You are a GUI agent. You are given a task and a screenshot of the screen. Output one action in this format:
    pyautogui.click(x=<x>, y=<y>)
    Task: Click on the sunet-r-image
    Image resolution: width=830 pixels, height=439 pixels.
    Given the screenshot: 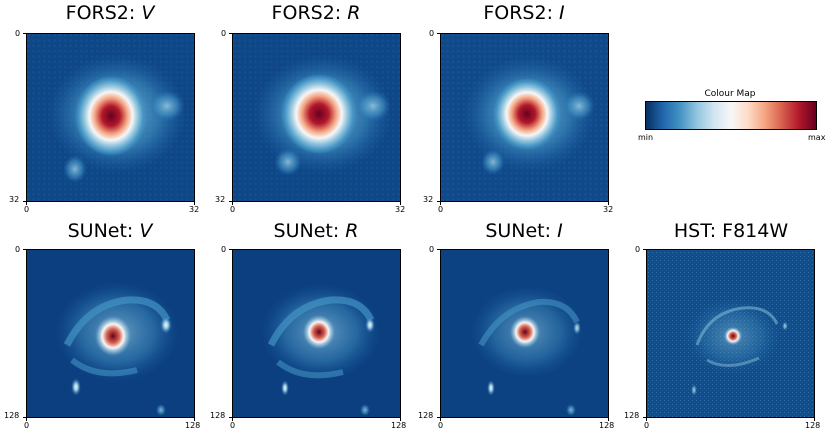 What is the action you would take?
    pyautogui.click(x=316, y=333)
    